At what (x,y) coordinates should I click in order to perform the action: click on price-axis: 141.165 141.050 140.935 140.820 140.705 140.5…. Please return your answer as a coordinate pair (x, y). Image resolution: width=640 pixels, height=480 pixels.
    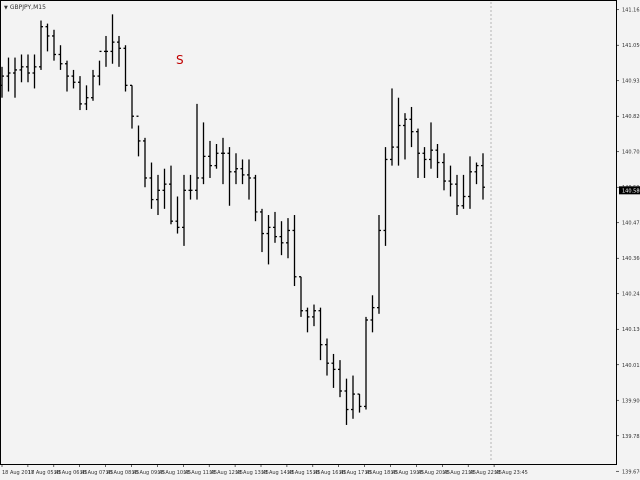
    Looking at the image, I should click on (628, 241).